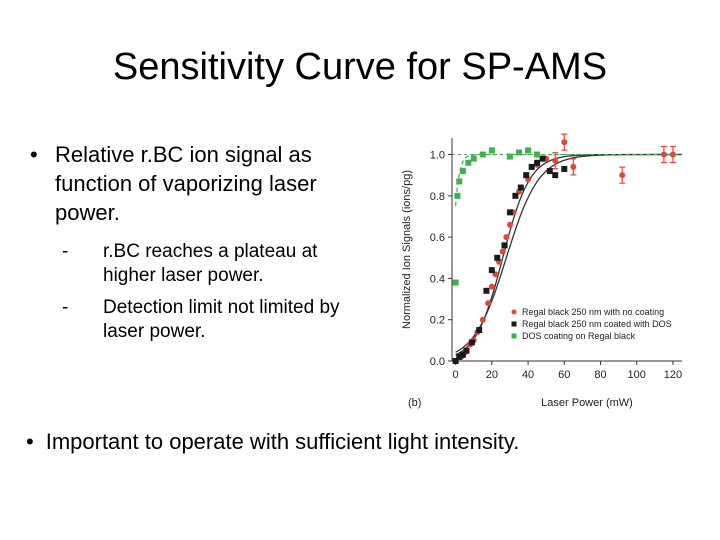 Image resolution: width=720 pixels, height=540 pixels. Describe the element at coordinates (437, 238) in the screenshot. I see `y-tick-label: 0.6` at that location.